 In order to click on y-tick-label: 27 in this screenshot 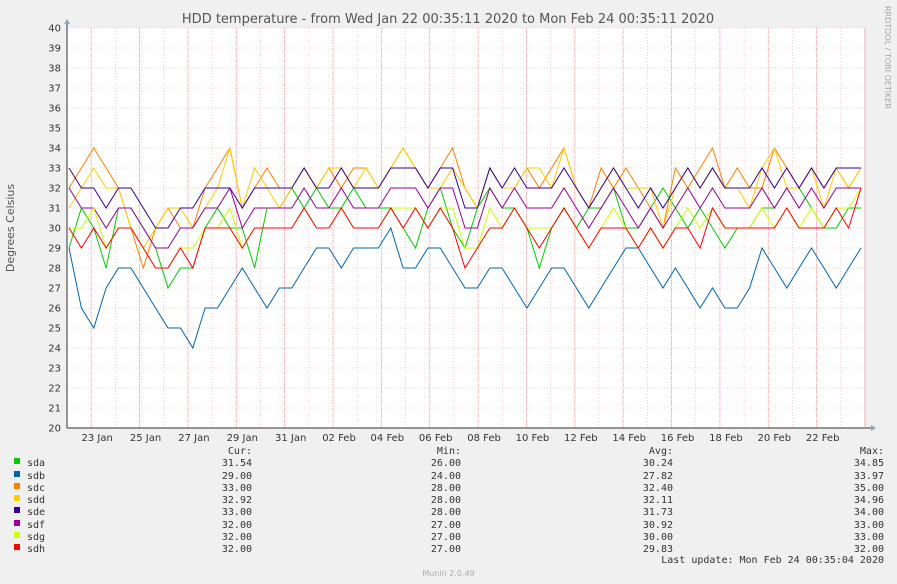, I will do `click(54, 289)`.